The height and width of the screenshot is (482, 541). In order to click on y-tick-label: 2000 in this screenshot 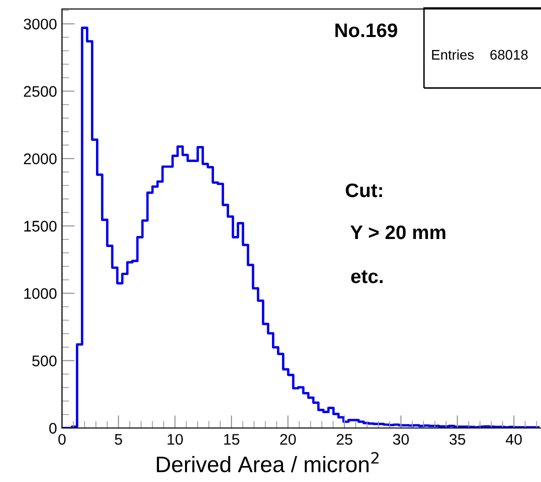, I will do `click(40, 158)`.